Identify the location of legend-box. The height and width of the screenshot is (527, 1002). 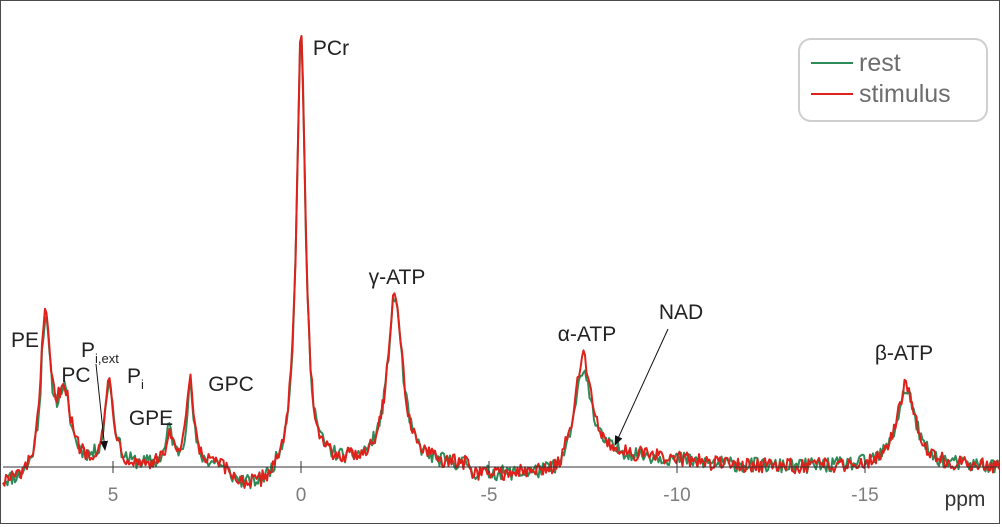
(893, 80).